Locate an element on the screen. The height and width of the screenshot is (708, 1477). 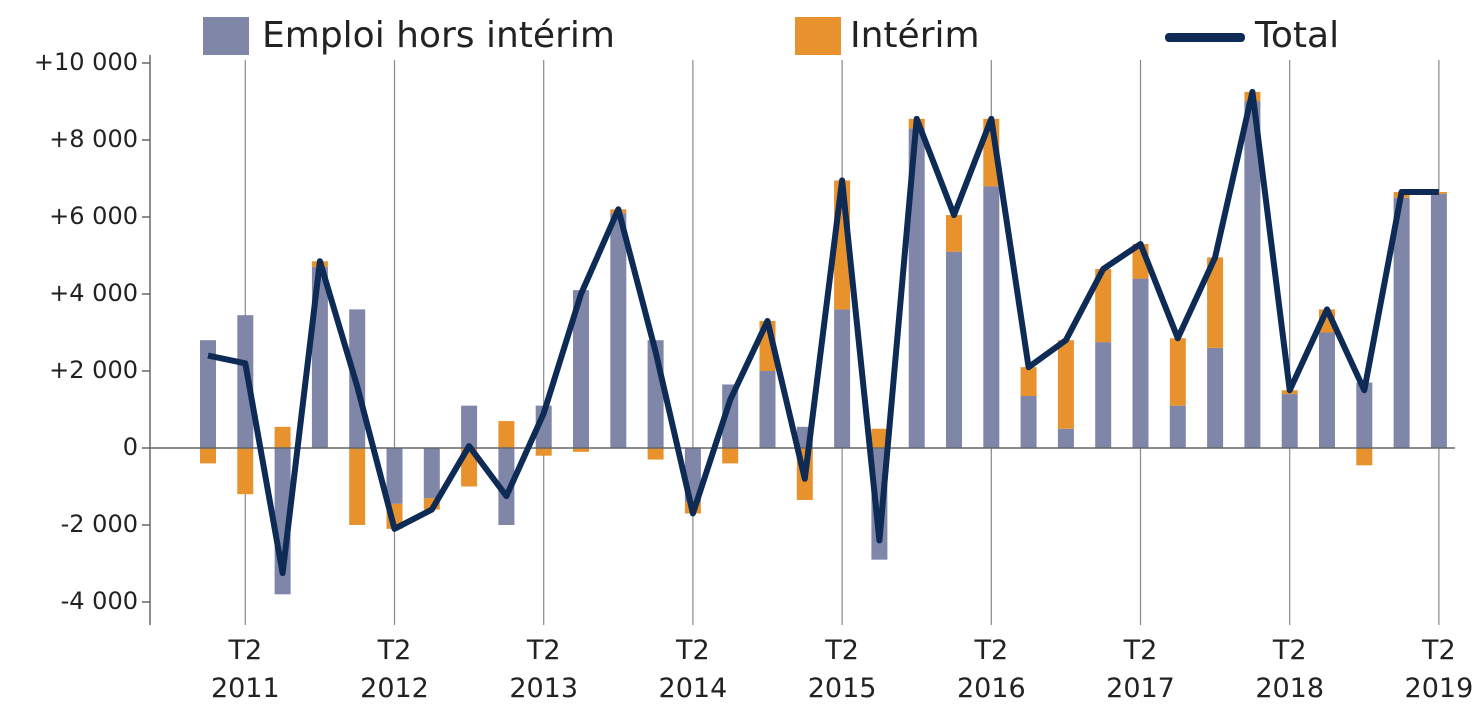
y-tick-label: +8 000 is located at coordinates (93, 139).